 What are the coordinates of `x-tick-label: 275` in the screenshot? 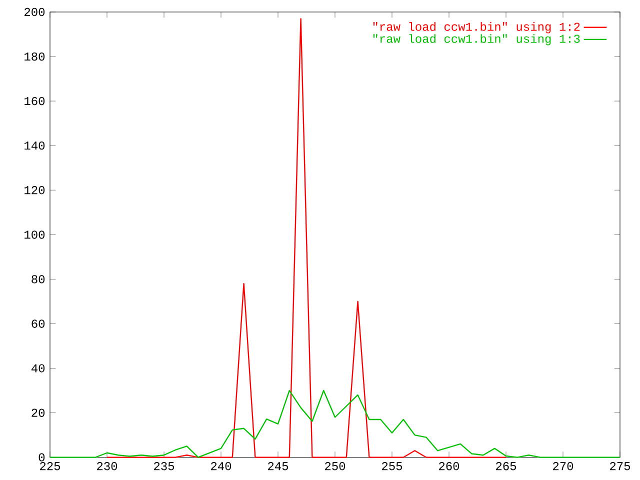 It's located at (620, 466).